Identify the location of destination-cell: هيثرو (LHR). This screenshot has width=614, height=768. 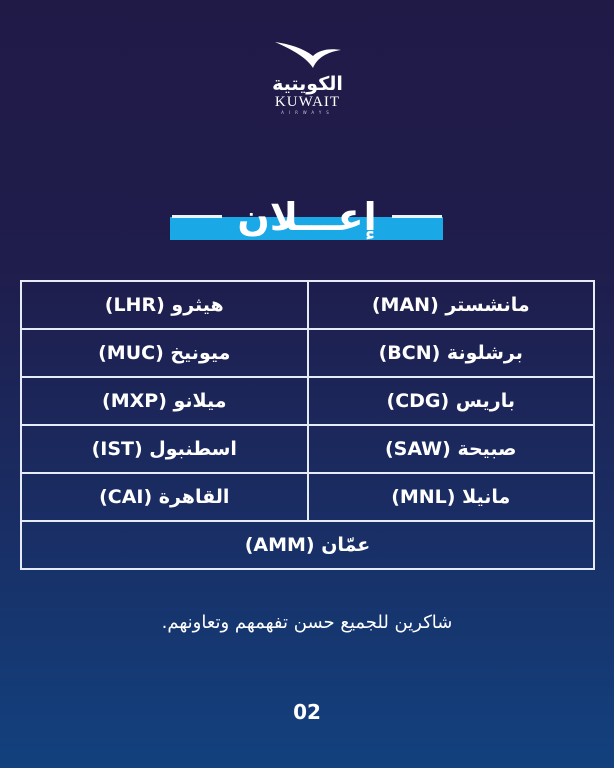
(164, 305).